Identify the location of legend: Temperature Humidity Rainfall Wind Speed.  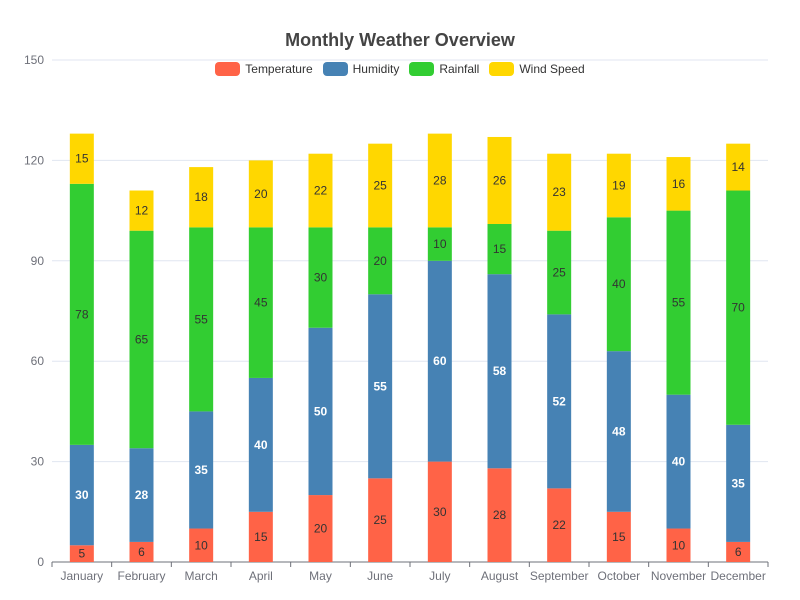
(400, 69).